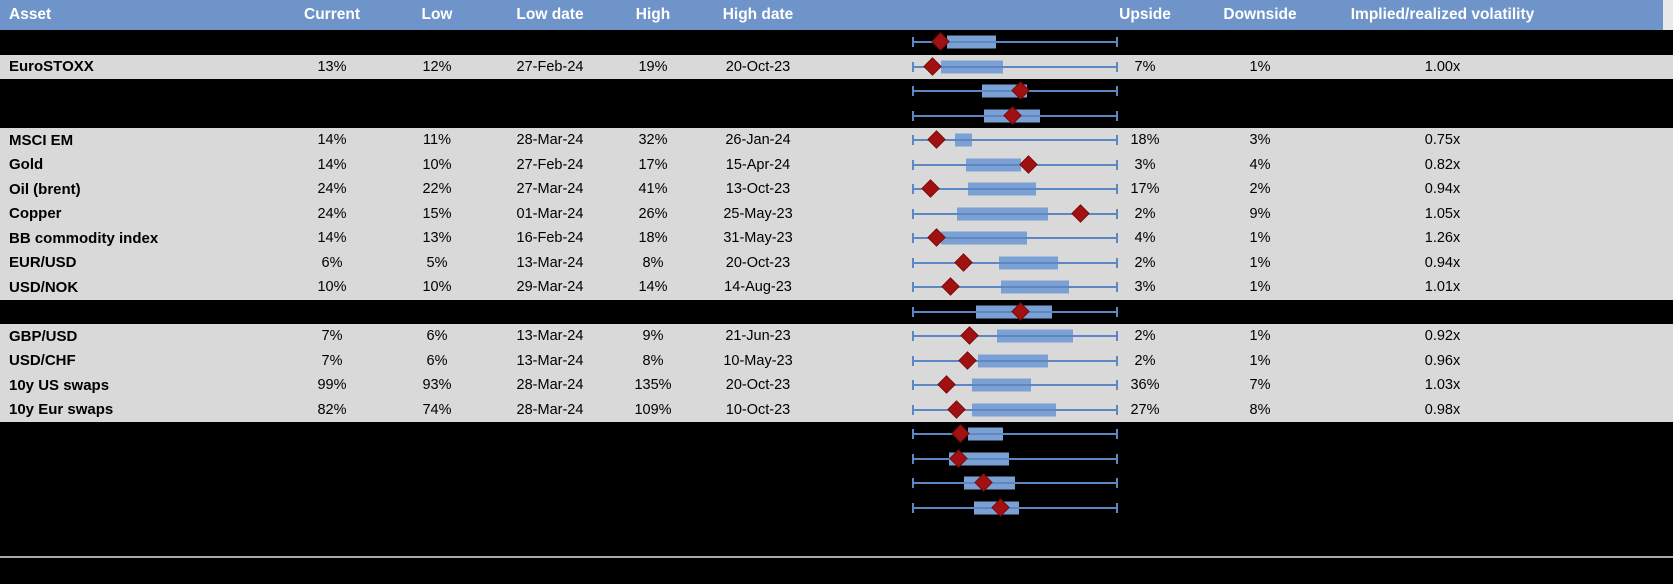 This screenshot has height=584, width=1673. I want to click on low-date-cell: 13-Mar-24, so click(550, 262).